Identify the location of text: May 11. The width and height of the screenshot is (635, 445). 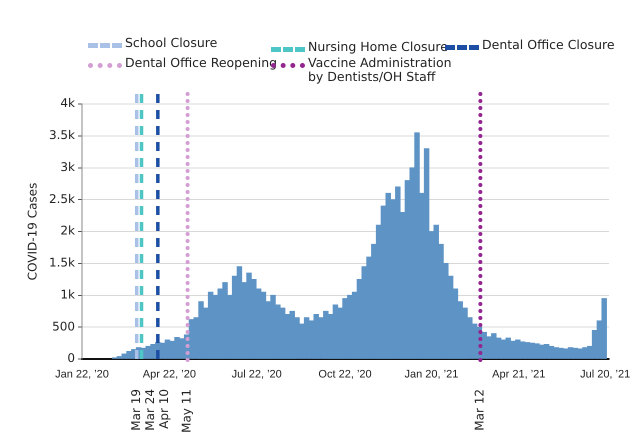
(187, 411).